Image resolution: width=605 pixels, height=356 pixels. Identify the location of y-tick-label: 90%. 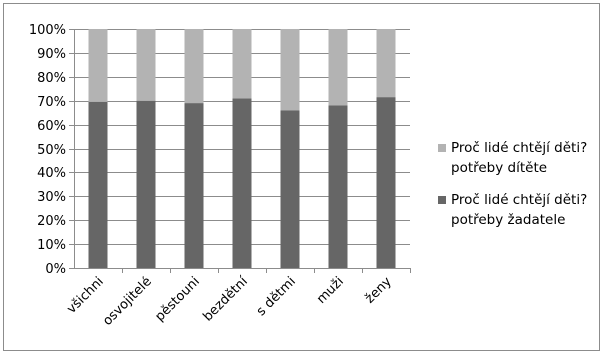
(51, 54).